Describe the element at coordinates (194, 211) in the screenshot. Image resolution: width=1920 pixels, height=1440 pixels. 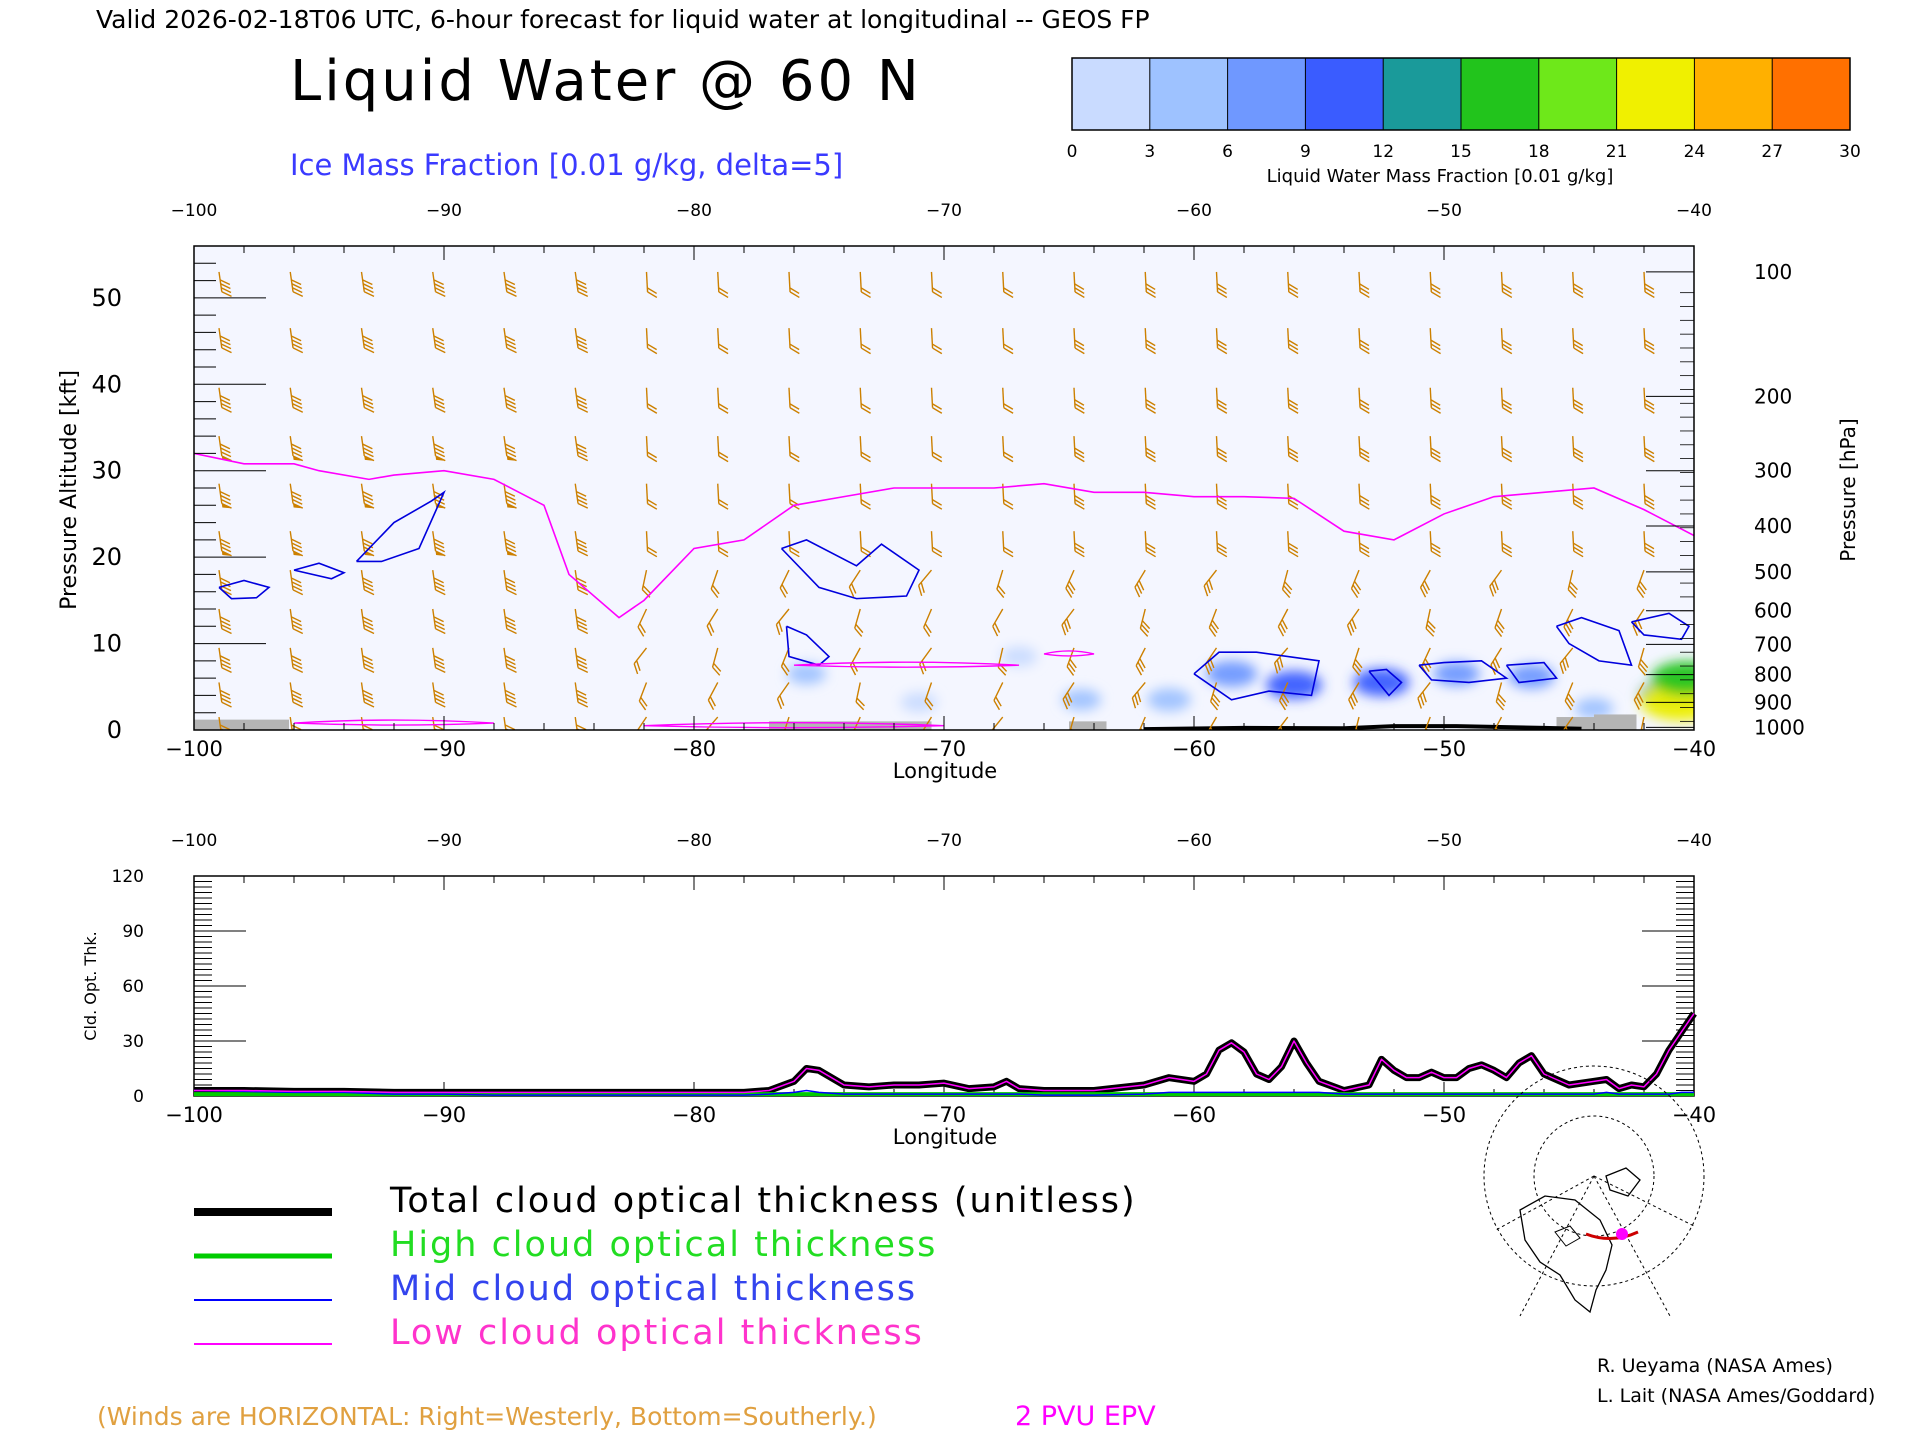
I see `x-tick-label-top: −100` at that location.